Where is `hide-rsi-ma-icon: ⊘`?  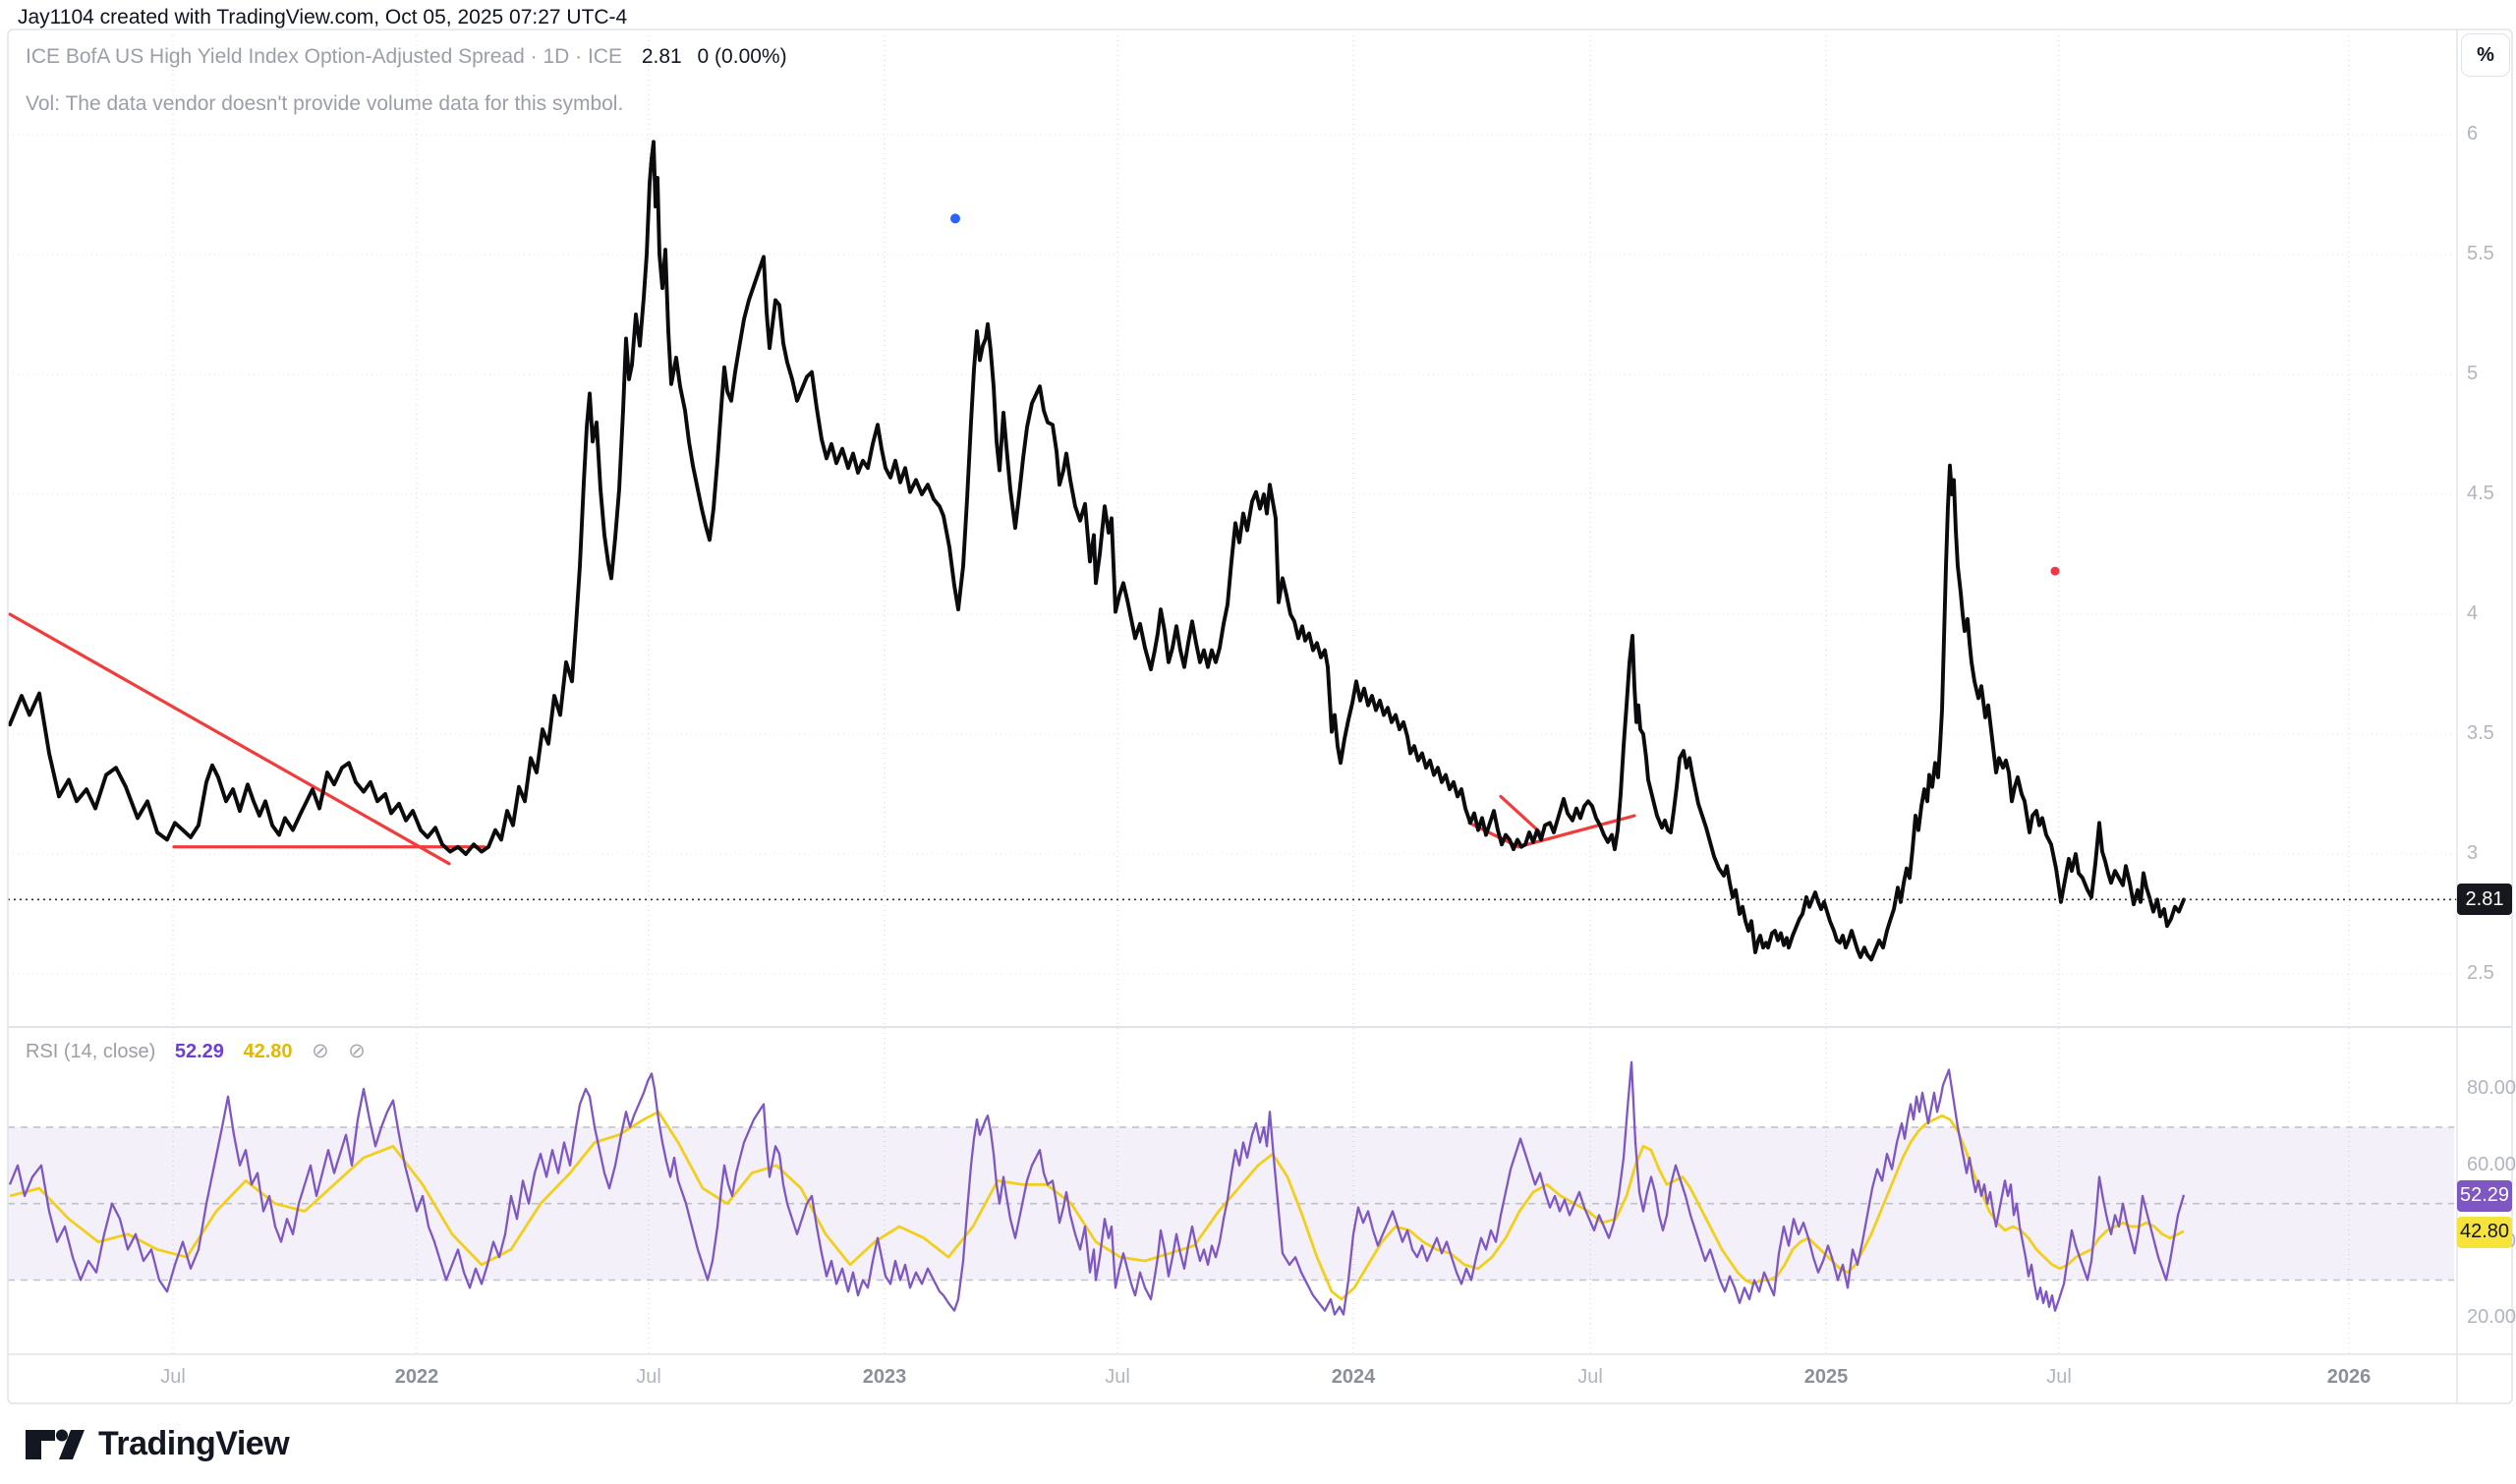 hide-rsi-ma-icon: ⊘ is located at coordinates (357, 1051).